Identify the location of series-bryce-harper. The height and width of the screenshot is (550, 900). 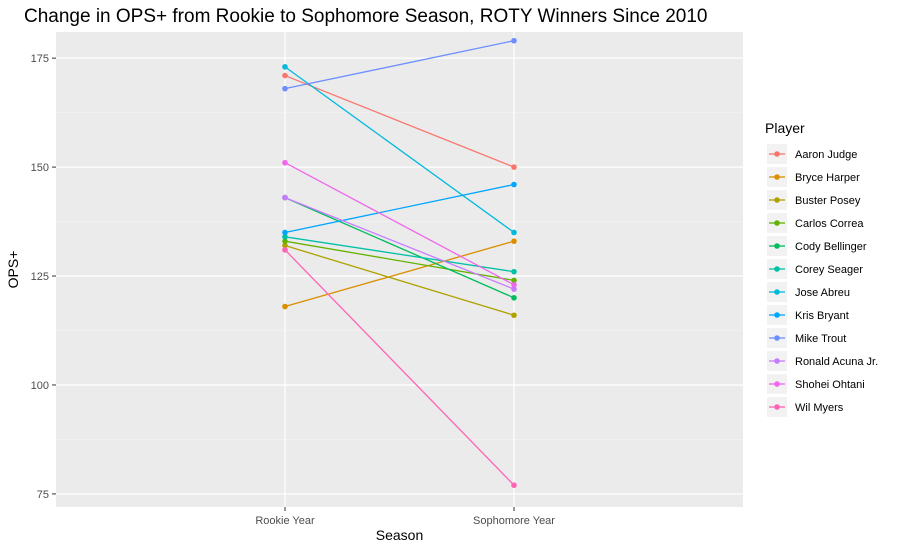
(399, 274).